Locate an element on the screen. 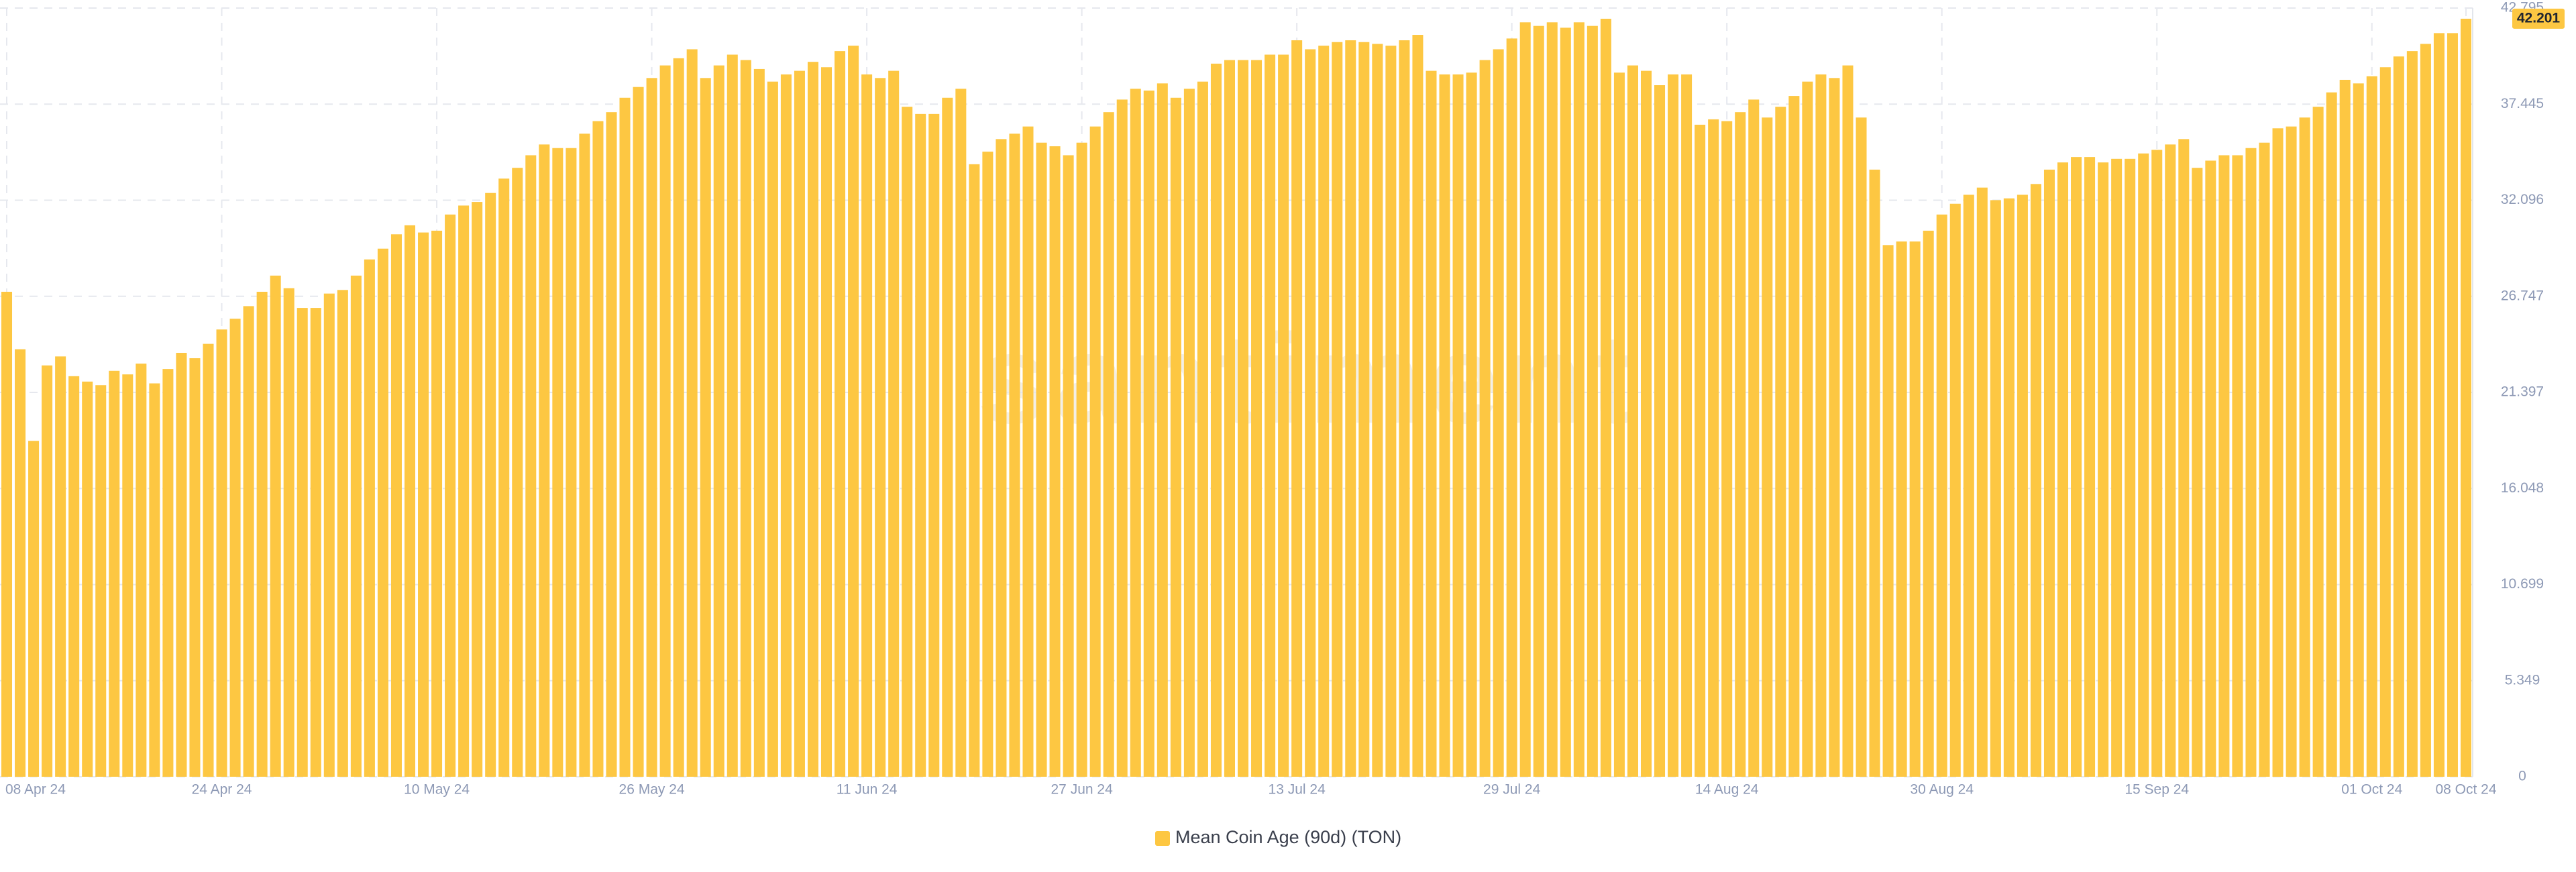 The width and height of the screenshot is (2576, 872). legend-swatch is located at coordinates (1162, 839).